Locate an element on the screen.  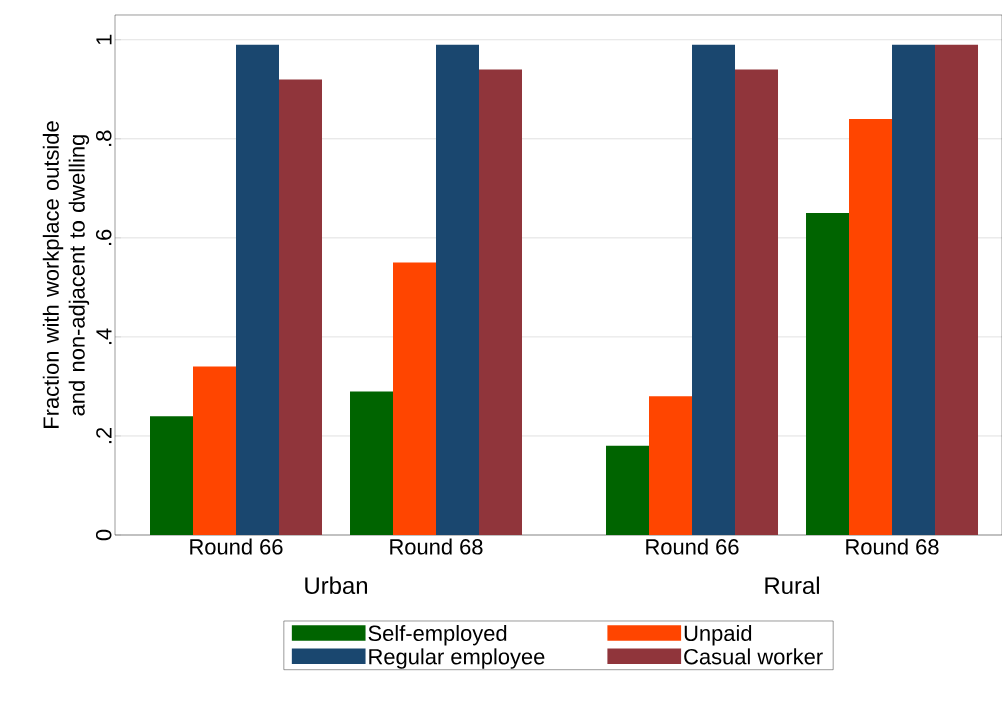
legend-label: Unpaid is located at coordinates (718, 635).